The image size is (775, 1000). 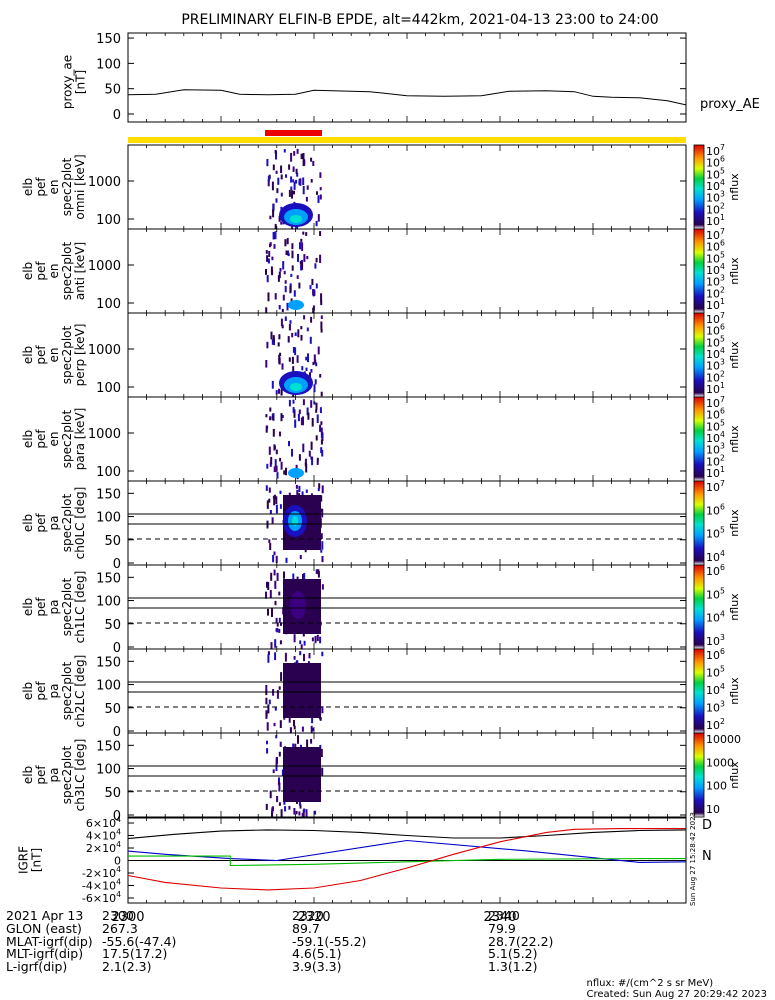 I want to click on panel-ylabel: elbpefenspec2plotpara [keV], so click(x=54, y=439).